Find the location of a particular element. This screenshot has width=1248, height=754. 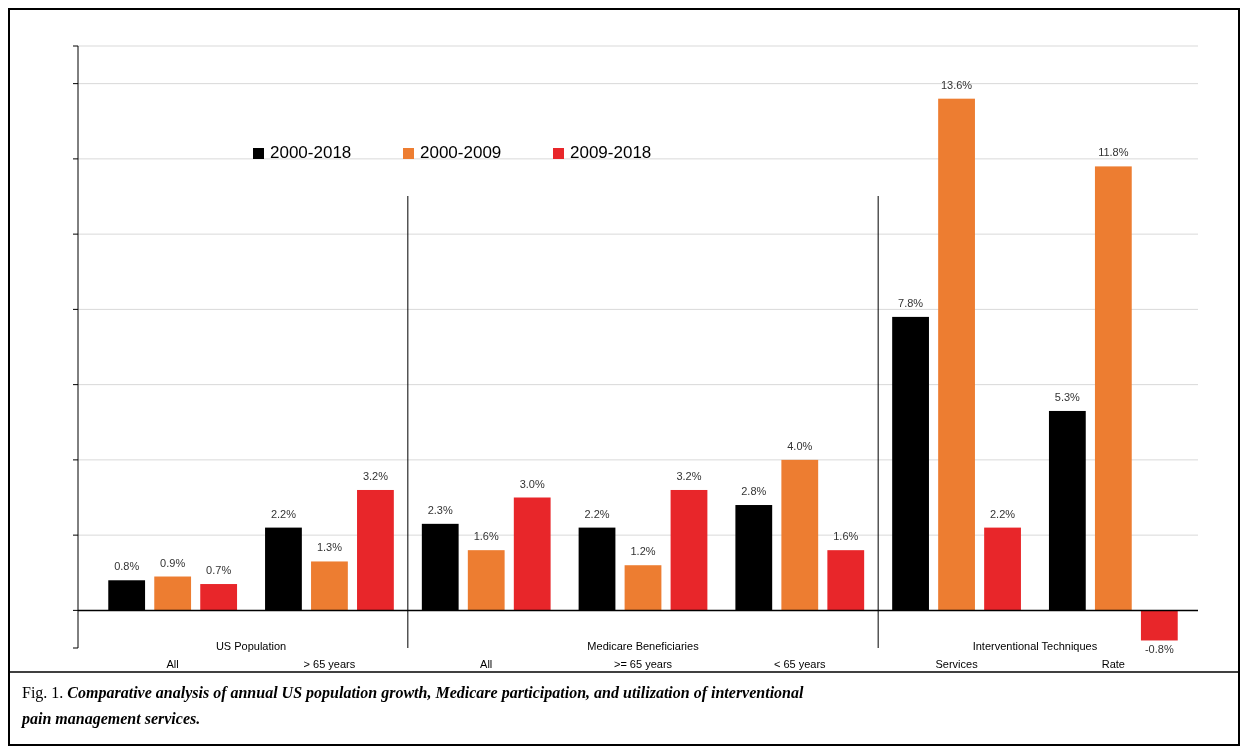

data-label: 7.8% is located at coordinates (911, 302).